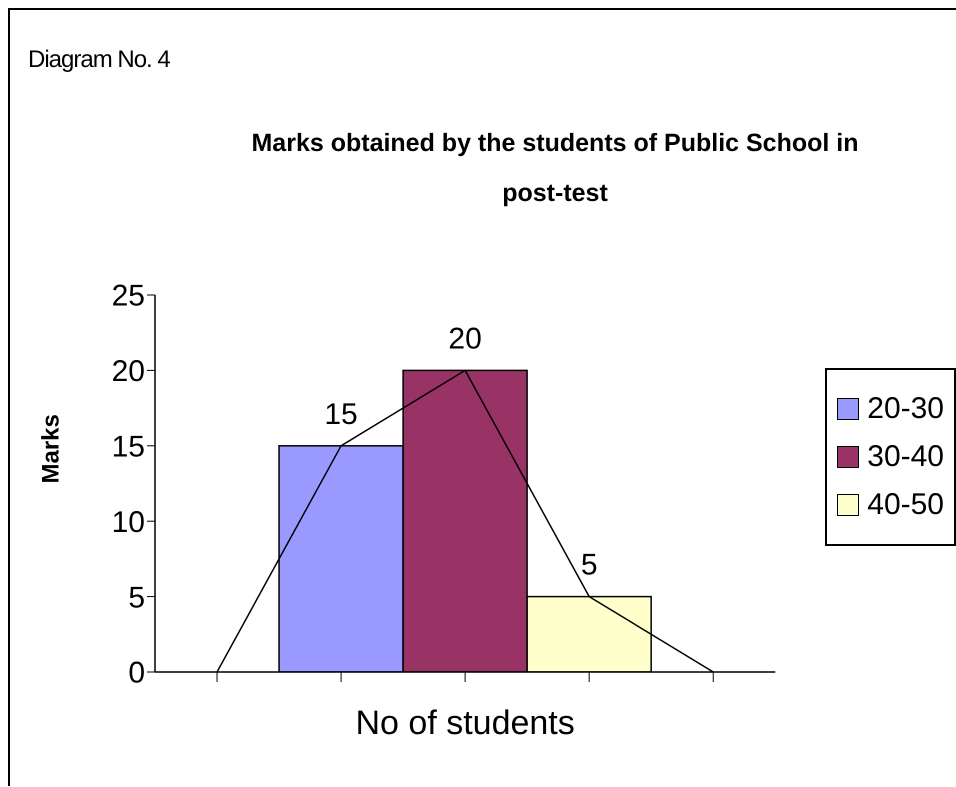 This screenshot has width=956, height=787. What do you see at coordinates (128, 522) in the screenshot?
I see `y-tick-label: 10` at bounding box center [128, 522].